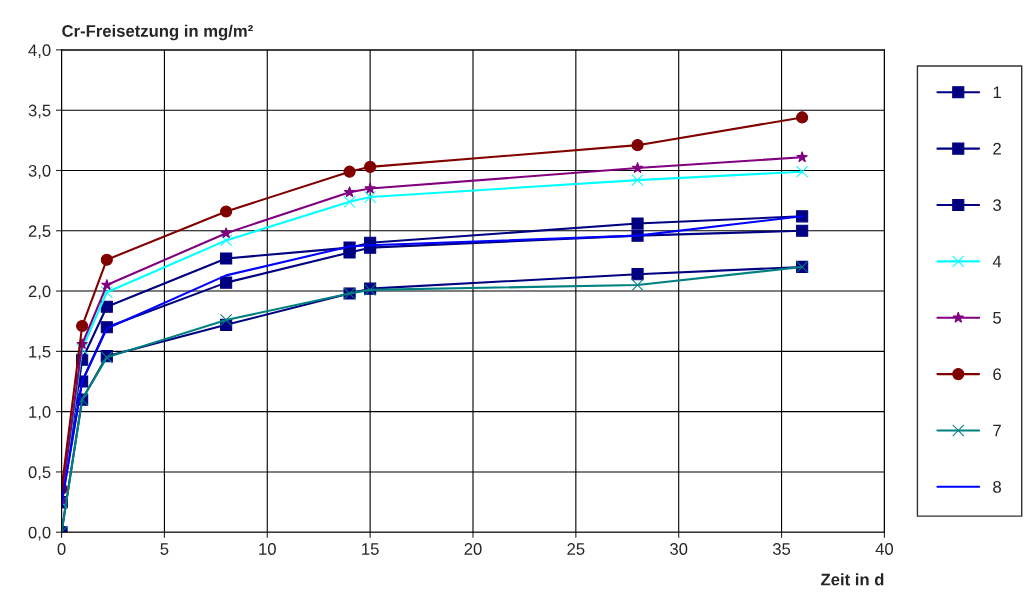 The height and width of the screenshot is (616, 1026). What do you see at coordinates (39, 51) in the screenshot?
I see `y-tick-label: 4,0` at bounding box center [39, 51].